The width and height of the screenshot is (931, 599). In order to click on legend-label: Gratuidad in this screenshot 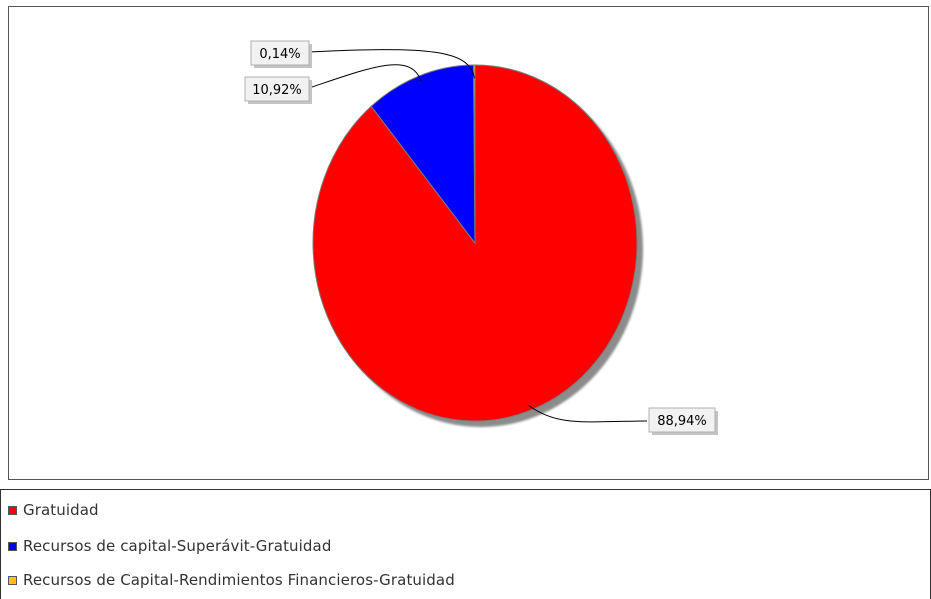, I will do `click(61, 510)`.